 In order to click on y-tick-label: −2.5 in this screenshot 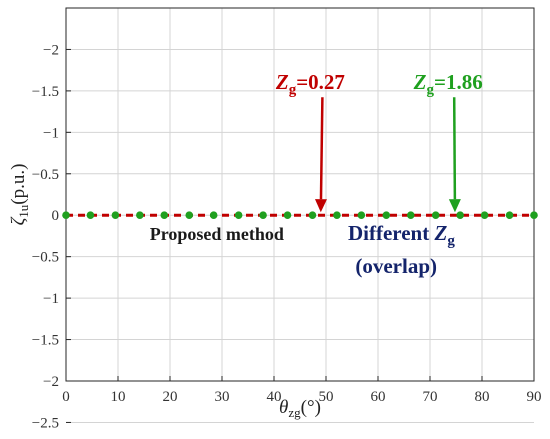, I will do `click(45, 423)`.